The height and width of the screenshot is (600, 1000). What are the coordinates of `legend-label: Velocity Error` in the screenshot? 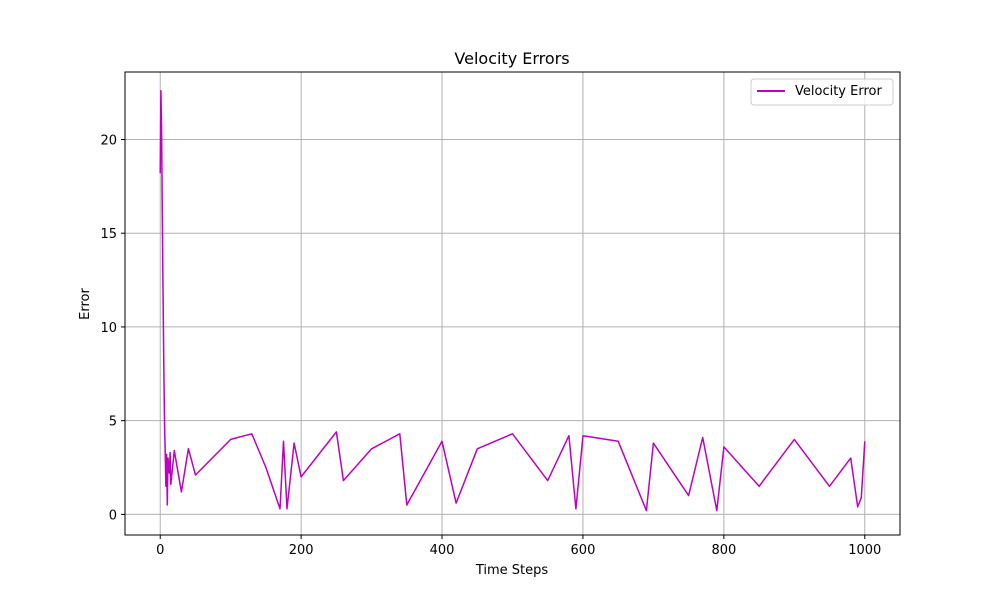 It's located at (838, 91).